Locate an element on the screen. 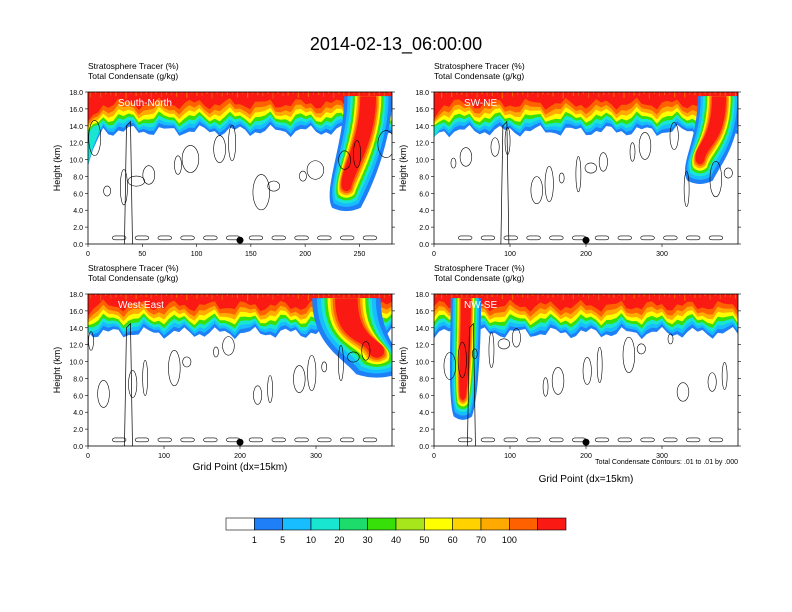  y-tick-label: 2.0 is located at coordinates (78, 430).